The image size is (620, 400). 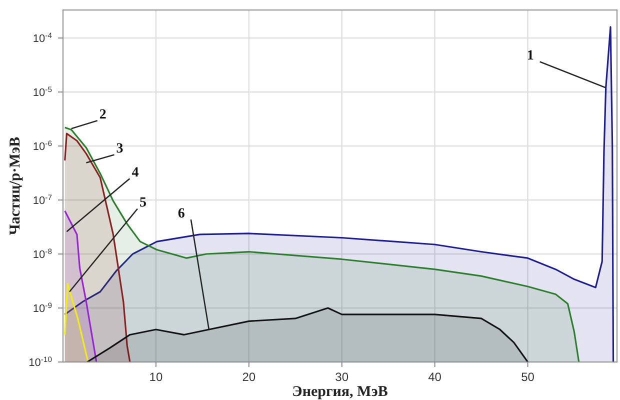 What do you see at coordinates (42, 307) in the screenshot?
I see `y-tick-label: 10$^{-9}$` at bounding box center [42, 307].